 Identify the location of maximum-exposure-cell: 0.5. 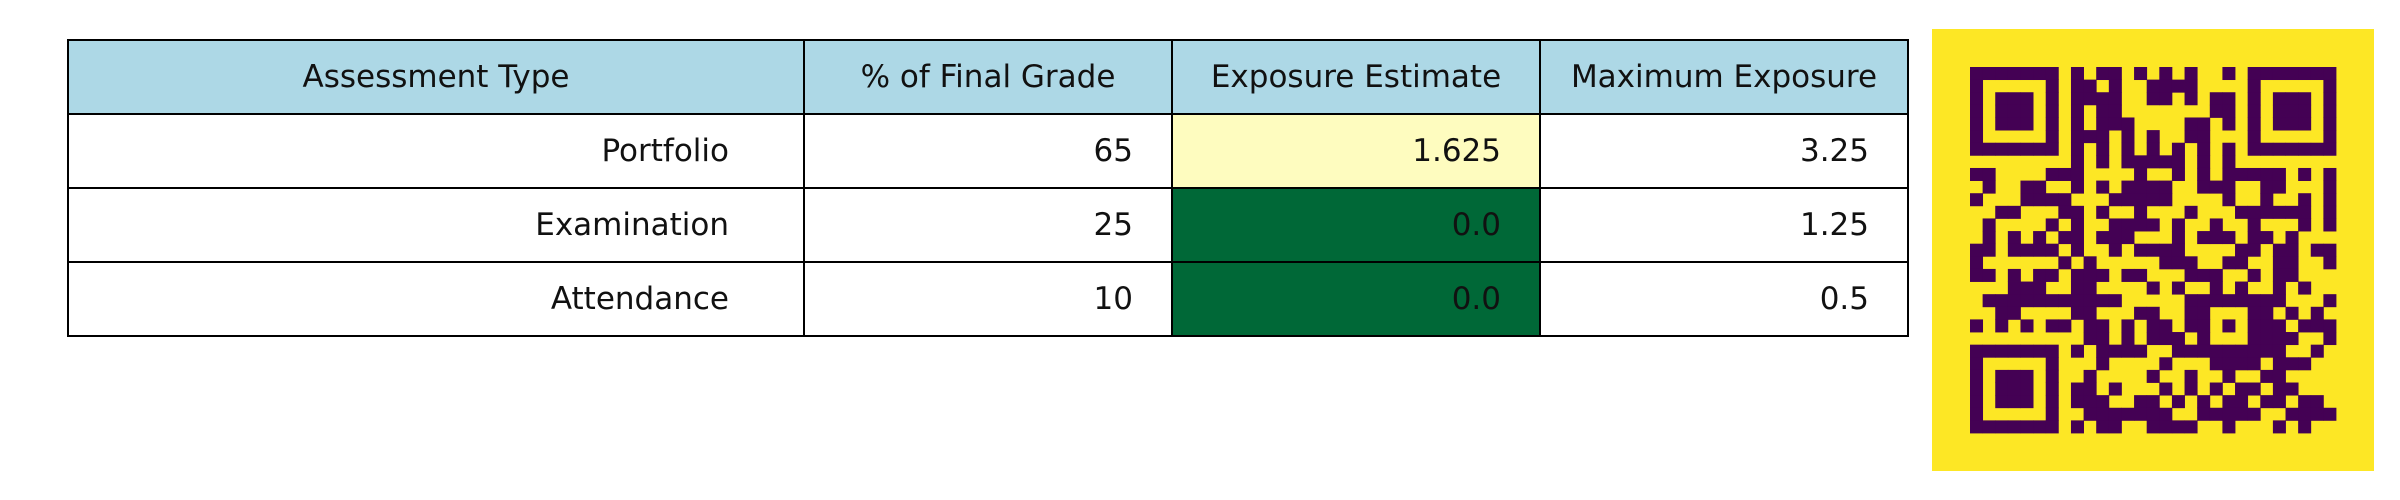
(1724, 299).